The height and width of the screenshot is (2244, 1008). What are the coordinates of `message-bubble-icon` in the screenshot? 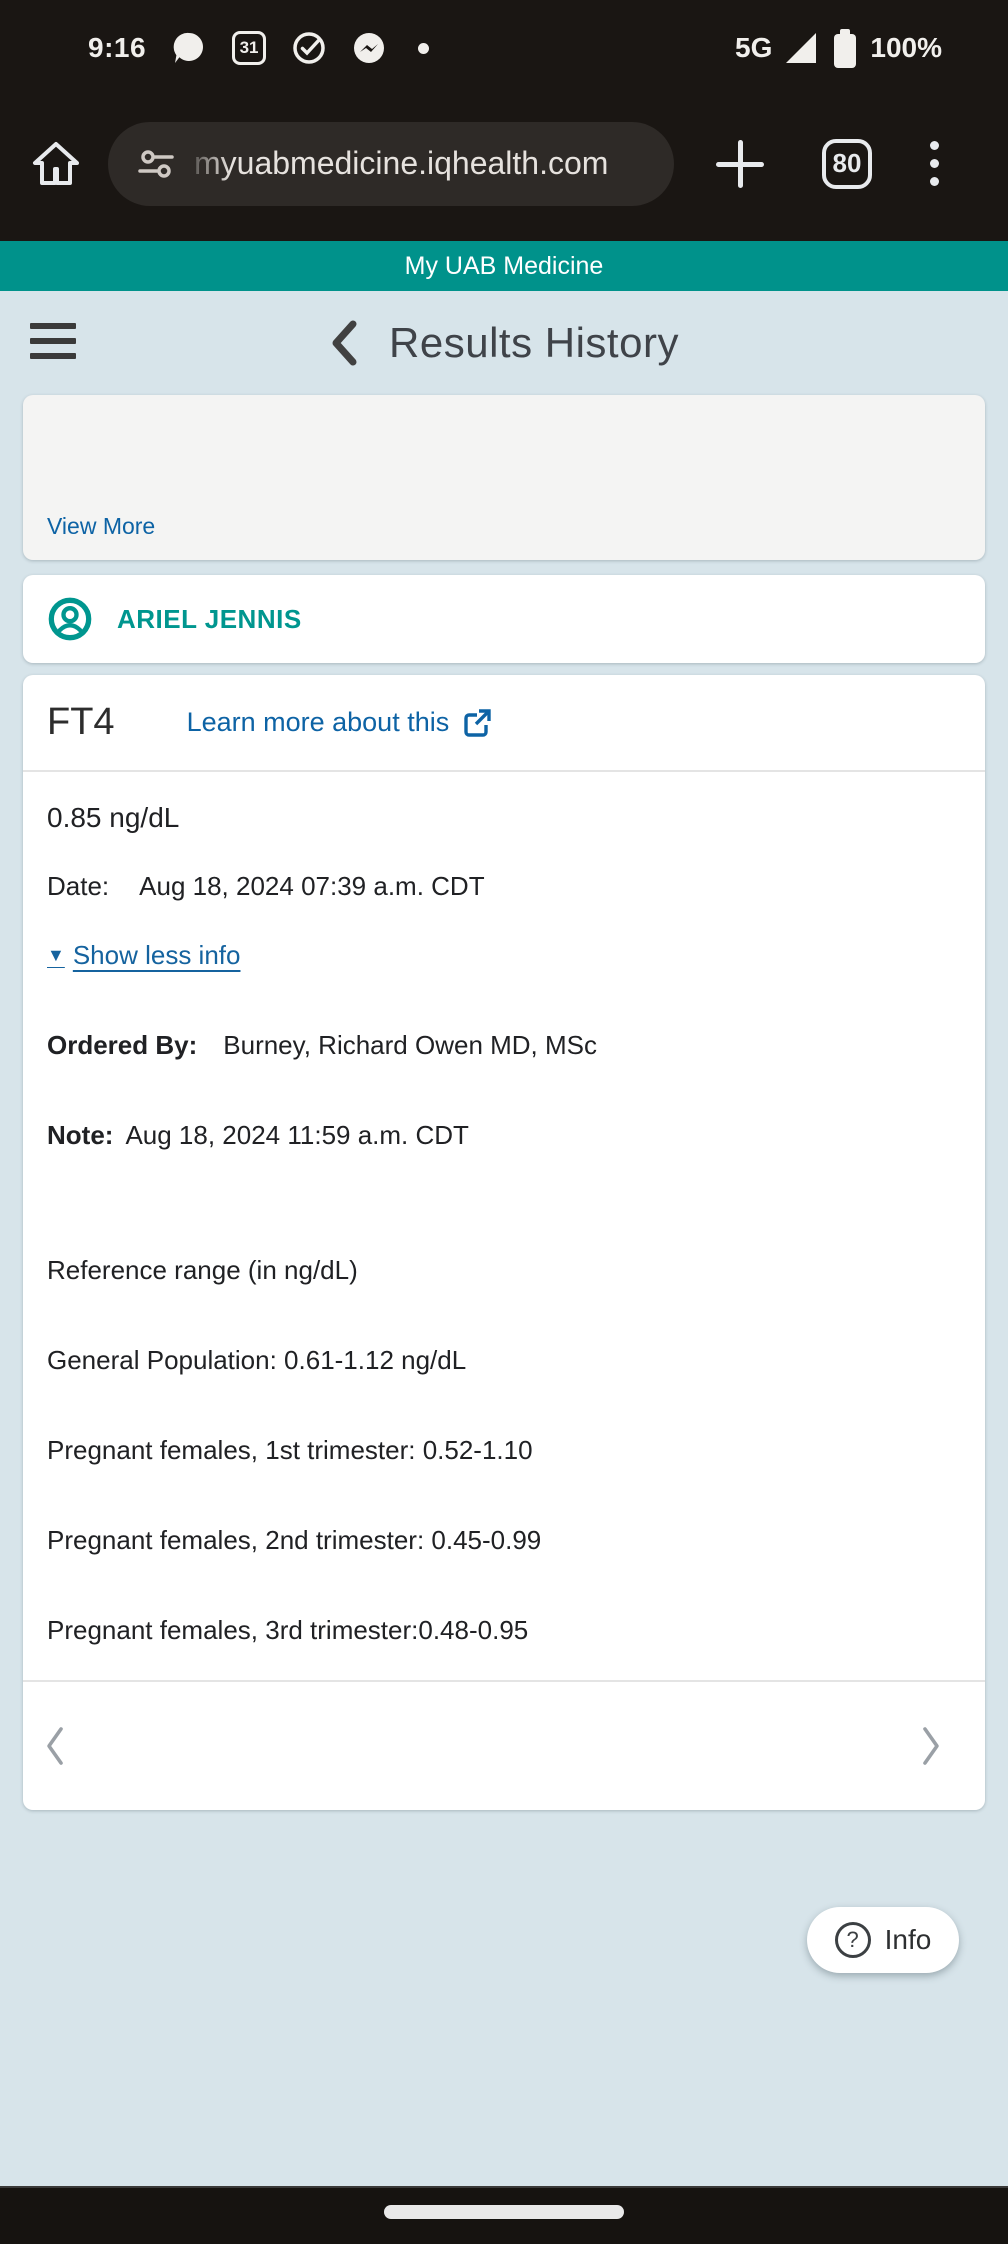 It's located at (189, 48).